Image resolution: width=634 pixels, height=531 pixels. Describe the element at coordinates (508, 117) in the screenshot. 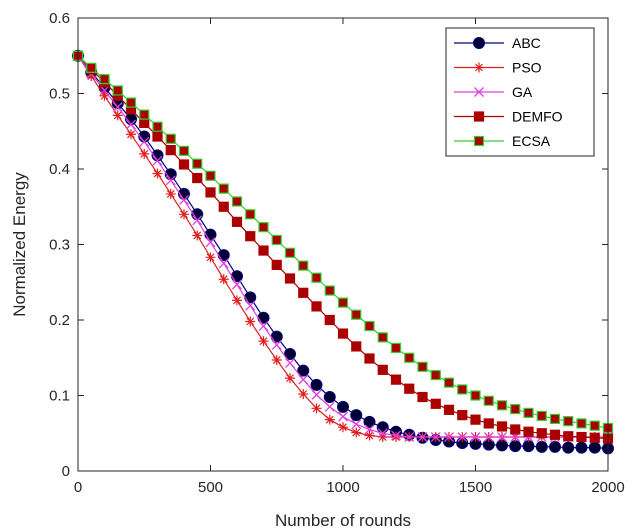

I see `legend-entry-demfo: DEMFO` at that location.